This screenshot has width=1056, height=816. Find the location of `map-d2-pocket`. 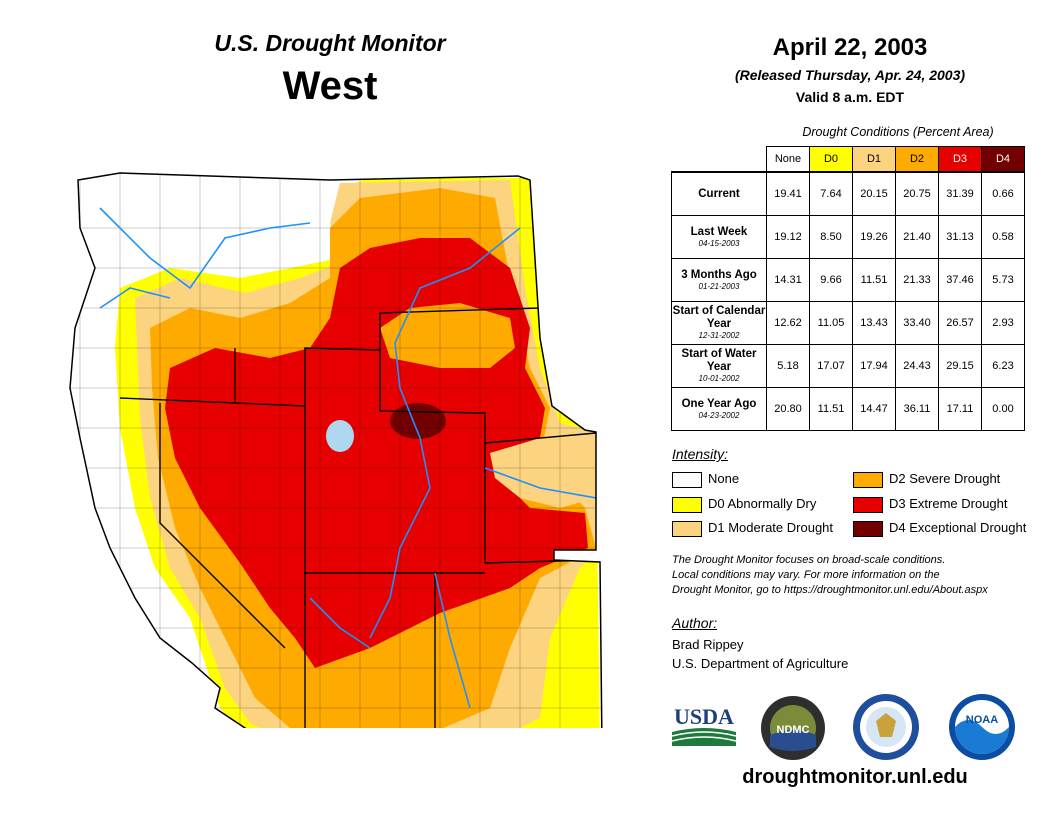

map-d2-pocket is located at coordinates (447, 335).